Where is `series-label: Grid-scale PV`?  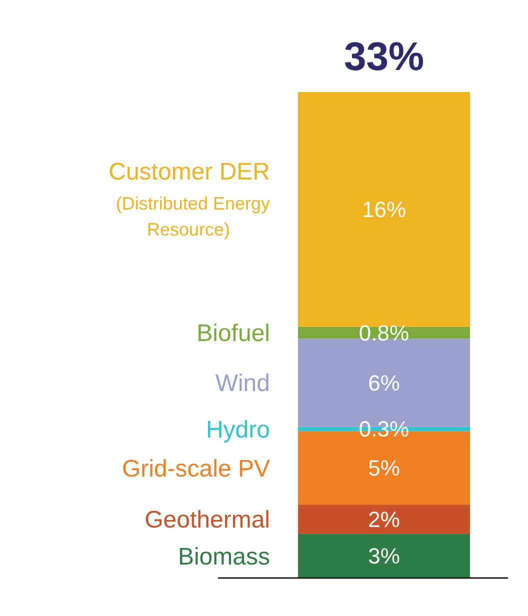 series-label: Grid-scale PV is located at coordinates (196, 468).